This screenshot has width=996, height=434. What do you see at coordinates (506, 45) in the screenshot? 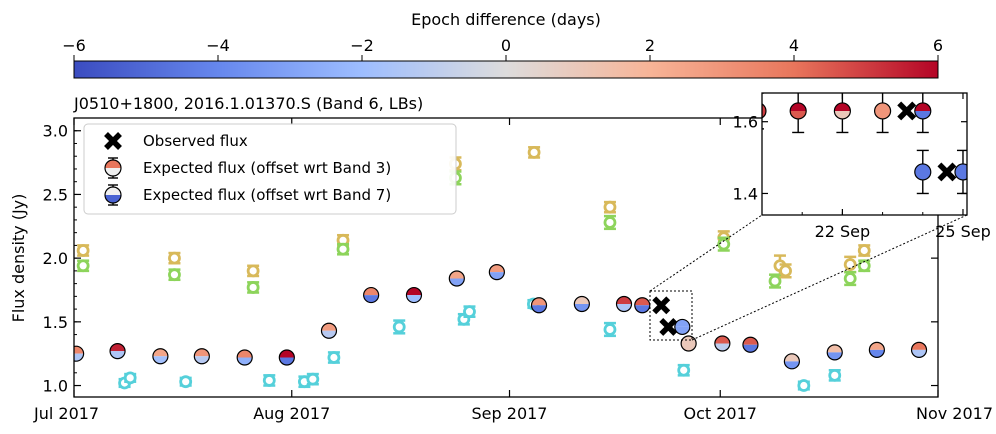
I see `colorbar-tick-label: 0` at bounding box center [506, 45].